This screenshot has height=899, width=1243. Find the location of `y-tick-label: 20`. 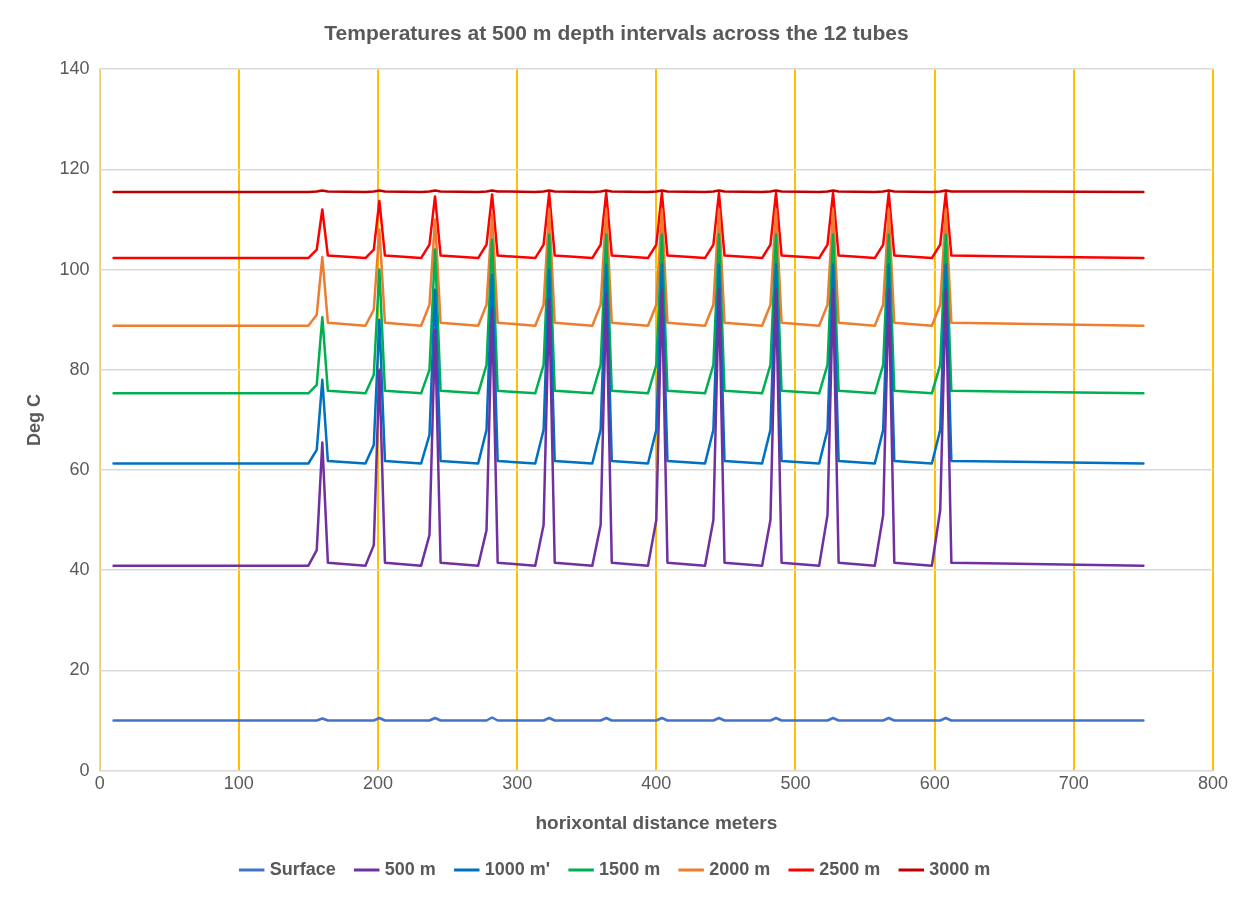

y-tick-label: 20 is located at coordinates (79, 669).